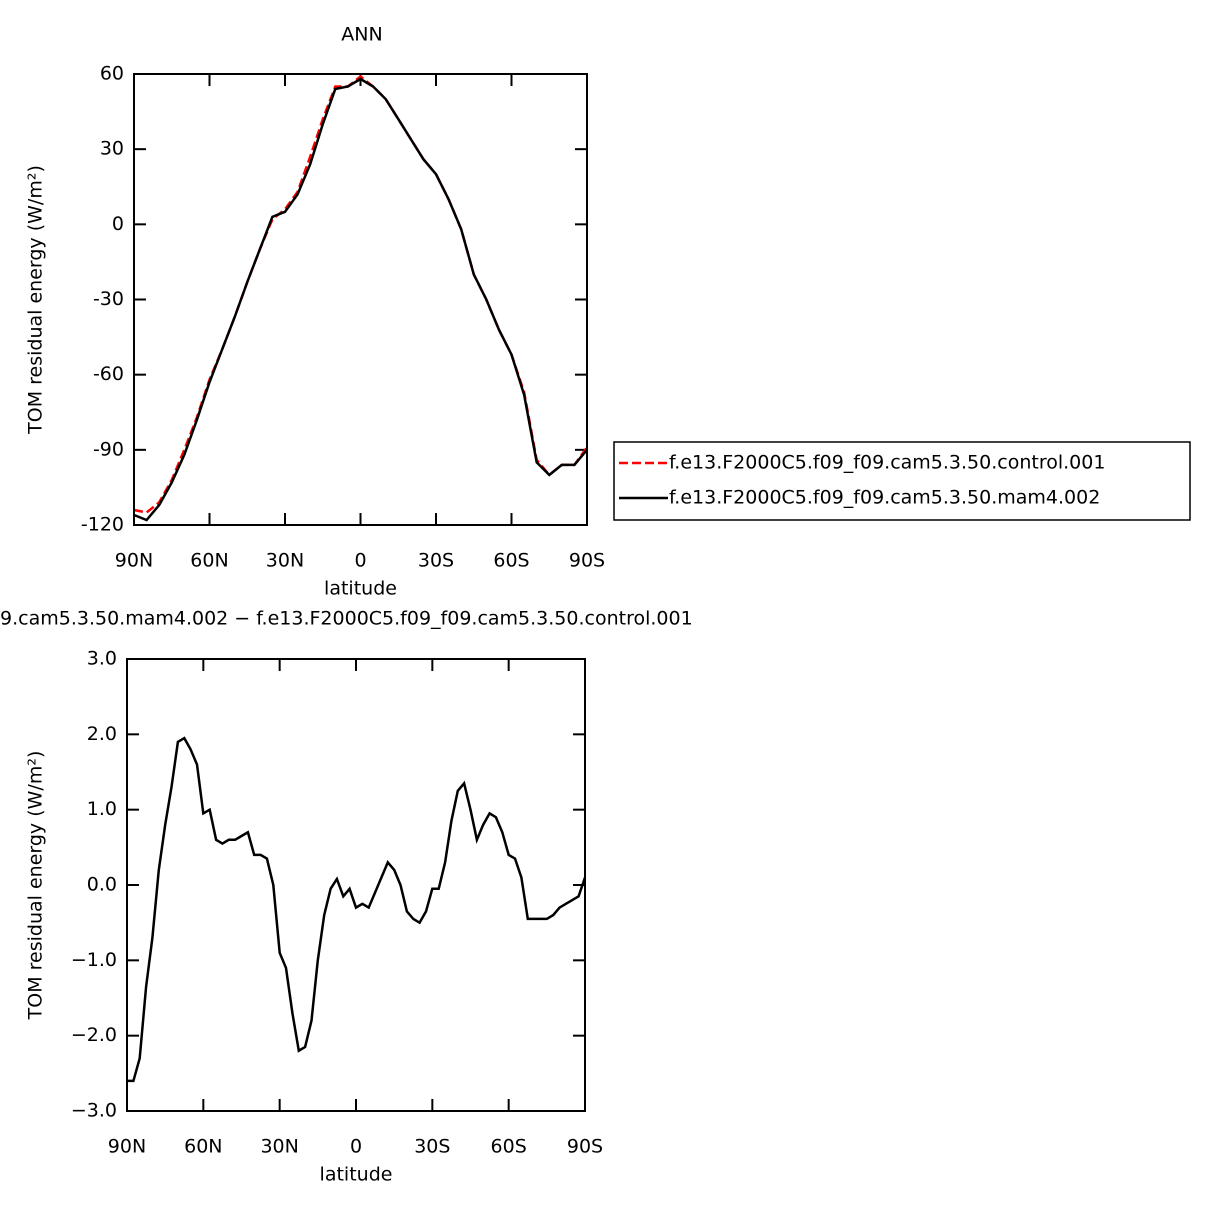 The height and width of the screenshot is (1208, 1208). I want to click on y-tick-label: 1.0, so click(102, 809).